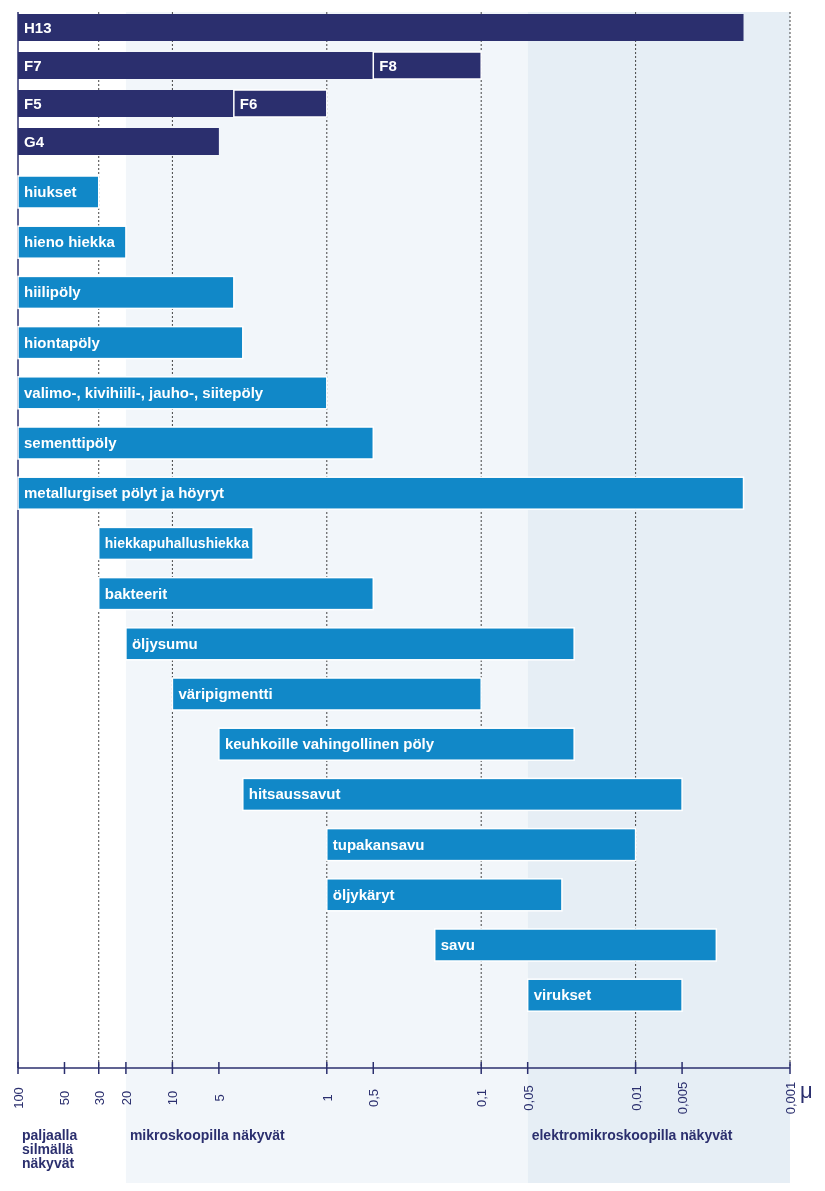 This screenshot has width=825, height=1191. Describe the element at coordinates (562, 995) in the screenshot. I see `y-tick-label: virukset` at that location.